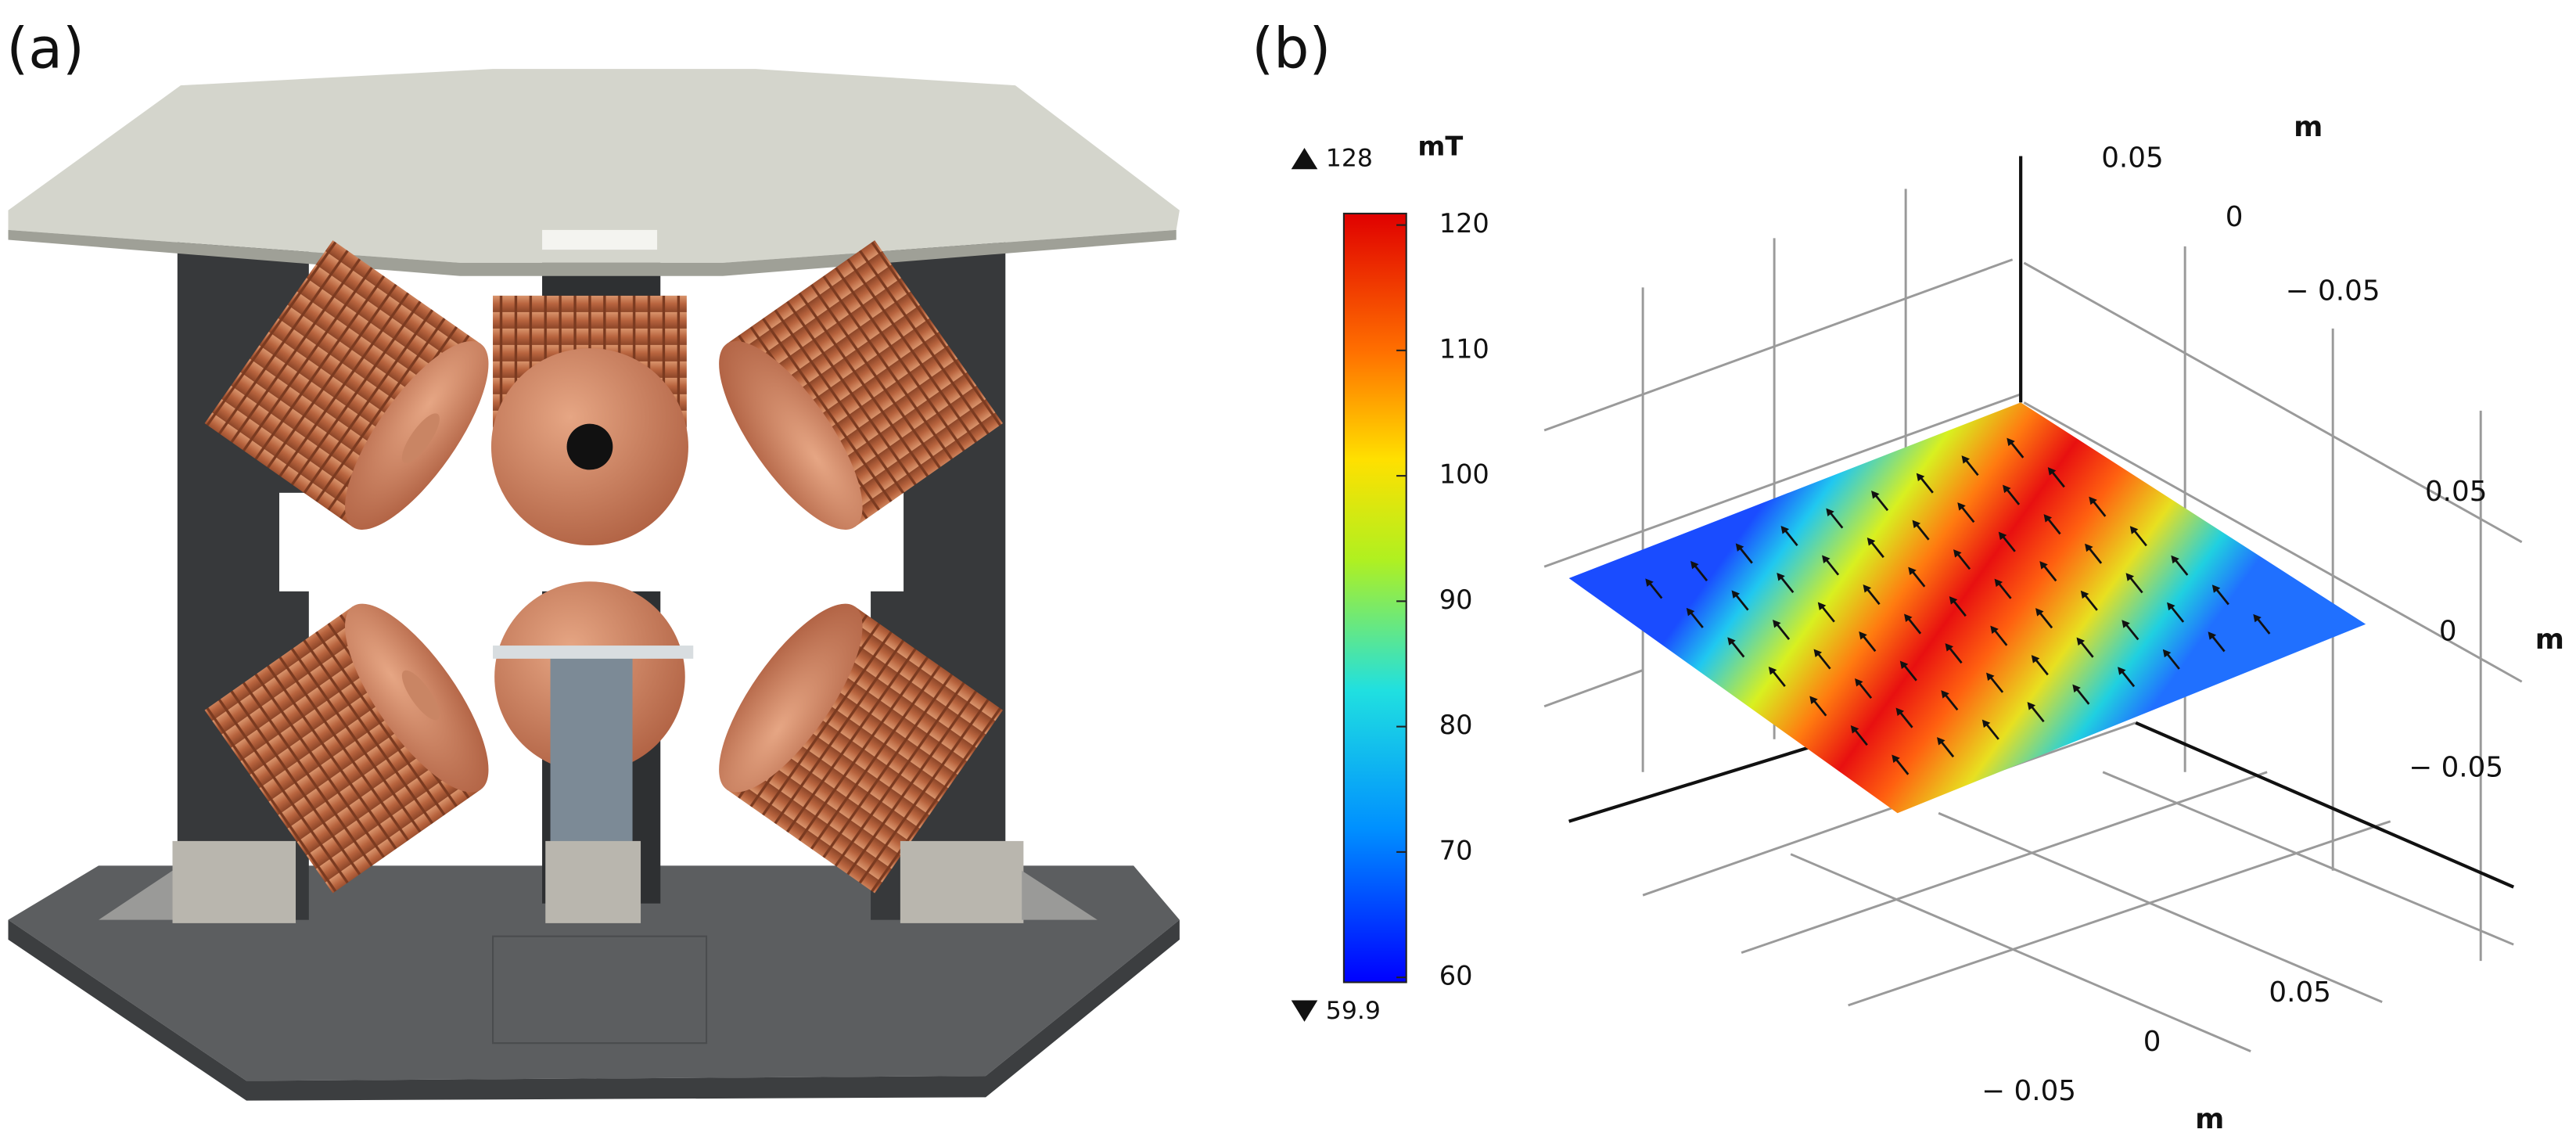  Describe the element at coordinates (1304, 1011) in the screenshot. I see `min-marker` at that location.